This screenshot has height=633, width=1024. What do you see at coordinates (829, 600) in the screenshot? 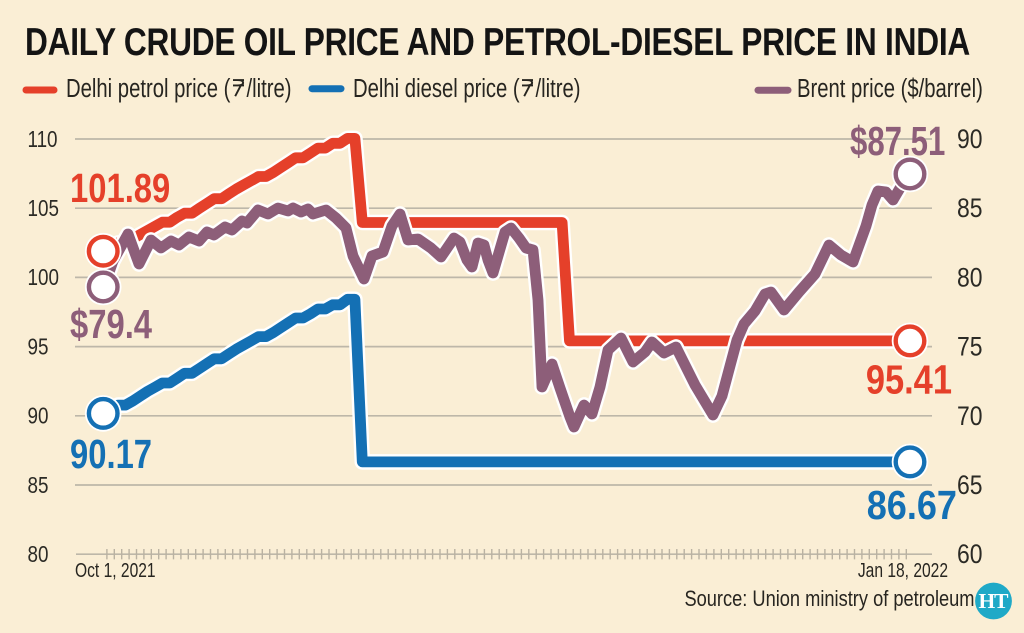
I see `svg-text:Source: Union ministry of petr: Source: Union ministry of petroleum` at bounding box center [829, 600].